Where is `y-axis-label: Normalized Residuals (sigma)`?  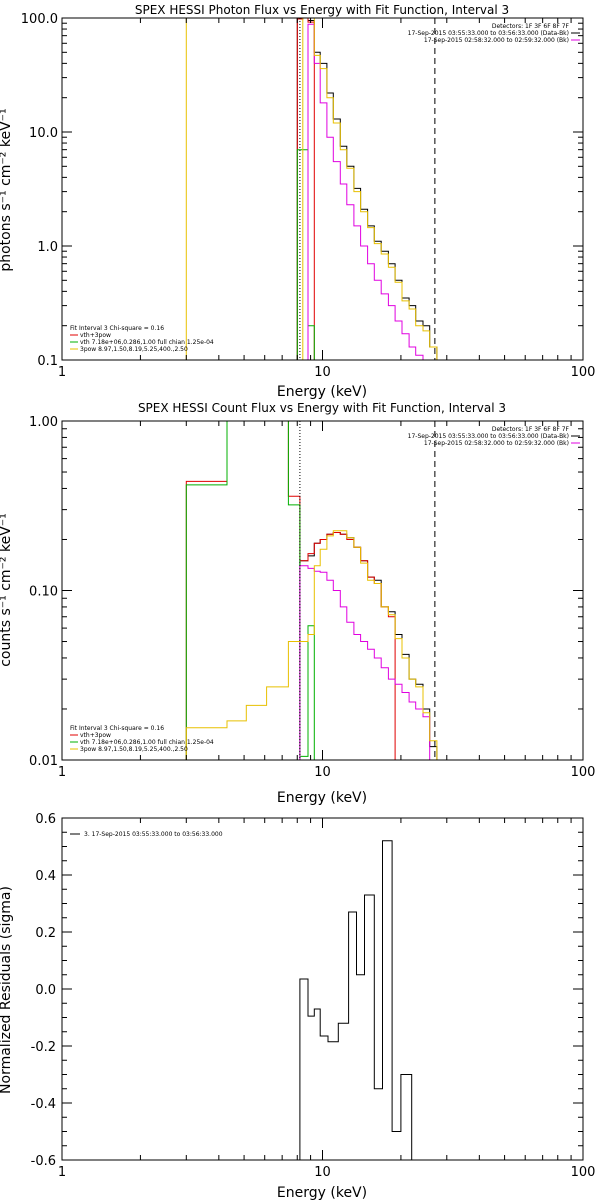
y-axis-label: Normalized Residuals (sigma) is located at coordinates (7, 990).